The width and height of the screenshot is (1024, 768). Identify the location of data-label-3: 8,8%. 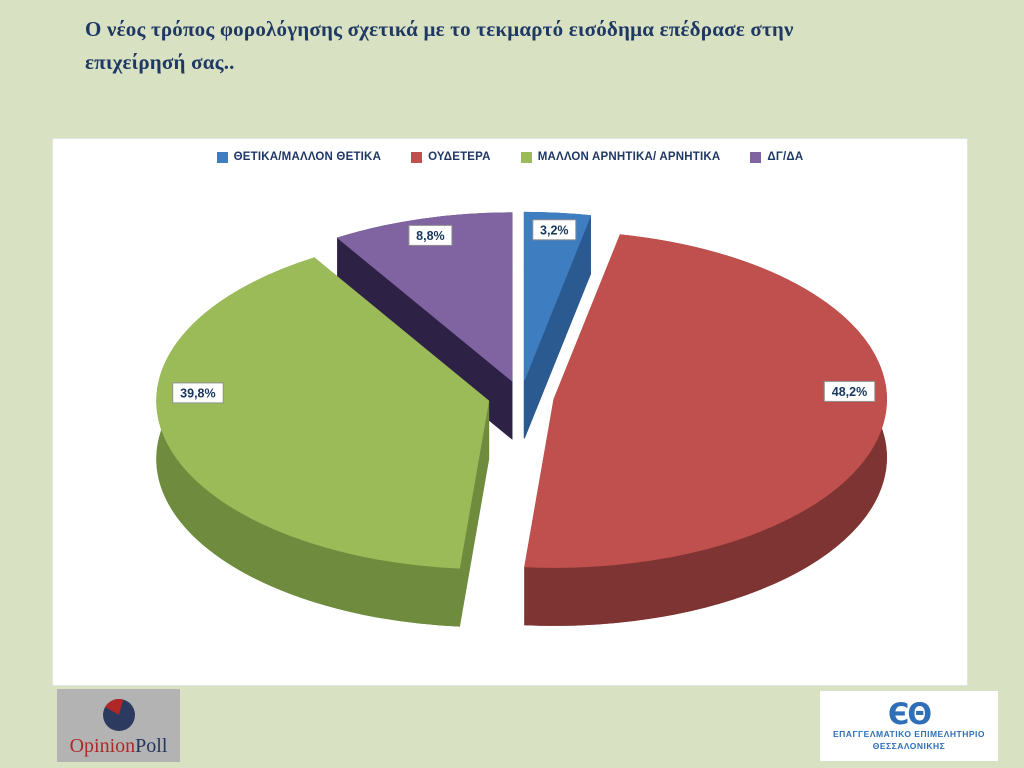
(430, 235).